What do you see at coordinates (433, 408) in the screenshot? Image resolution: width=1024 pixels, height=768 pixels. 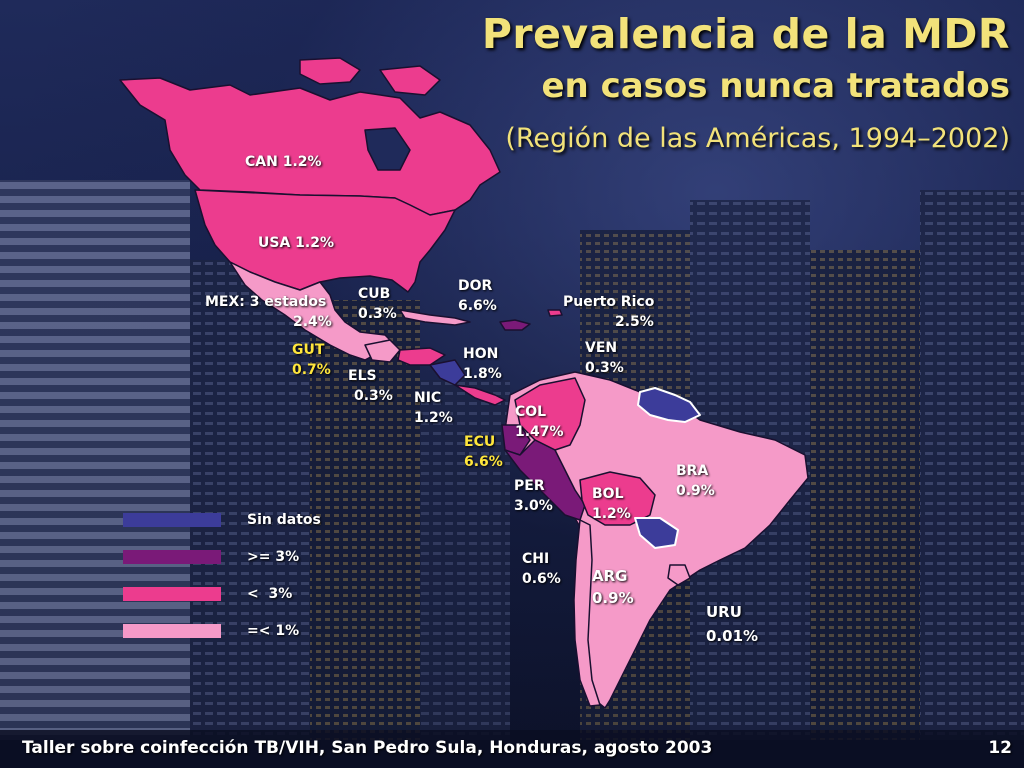 I see `label-nic: NIC 1.2%` at bounding box center [433, 408].